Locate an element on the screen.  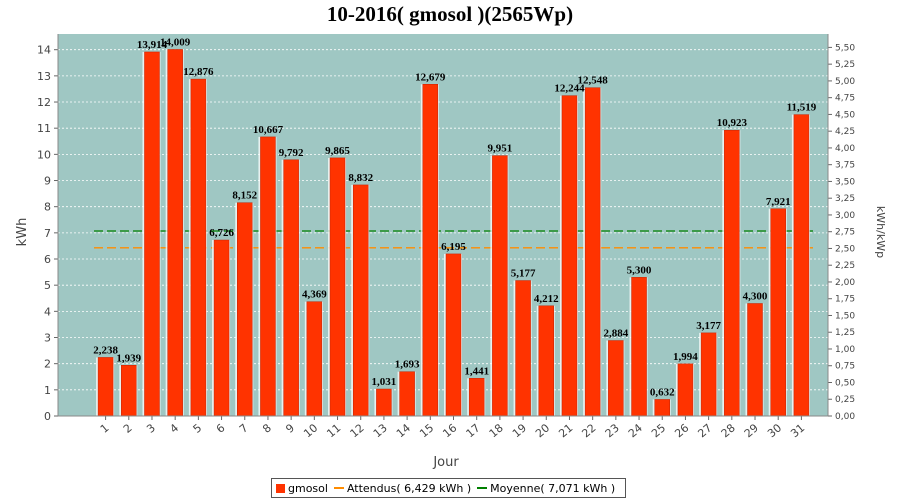
y-tick-label: 2 is located at coordinates (47, 364).